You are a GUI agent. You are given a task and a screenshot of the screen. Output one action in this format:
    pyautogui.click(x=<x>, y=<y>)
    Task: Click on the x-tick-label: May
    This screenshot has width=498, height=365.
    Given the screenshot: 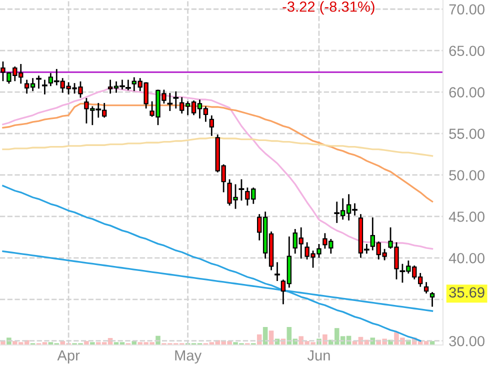 What is the action you would take?
    pyautogui.click(x=188, y=357)
    